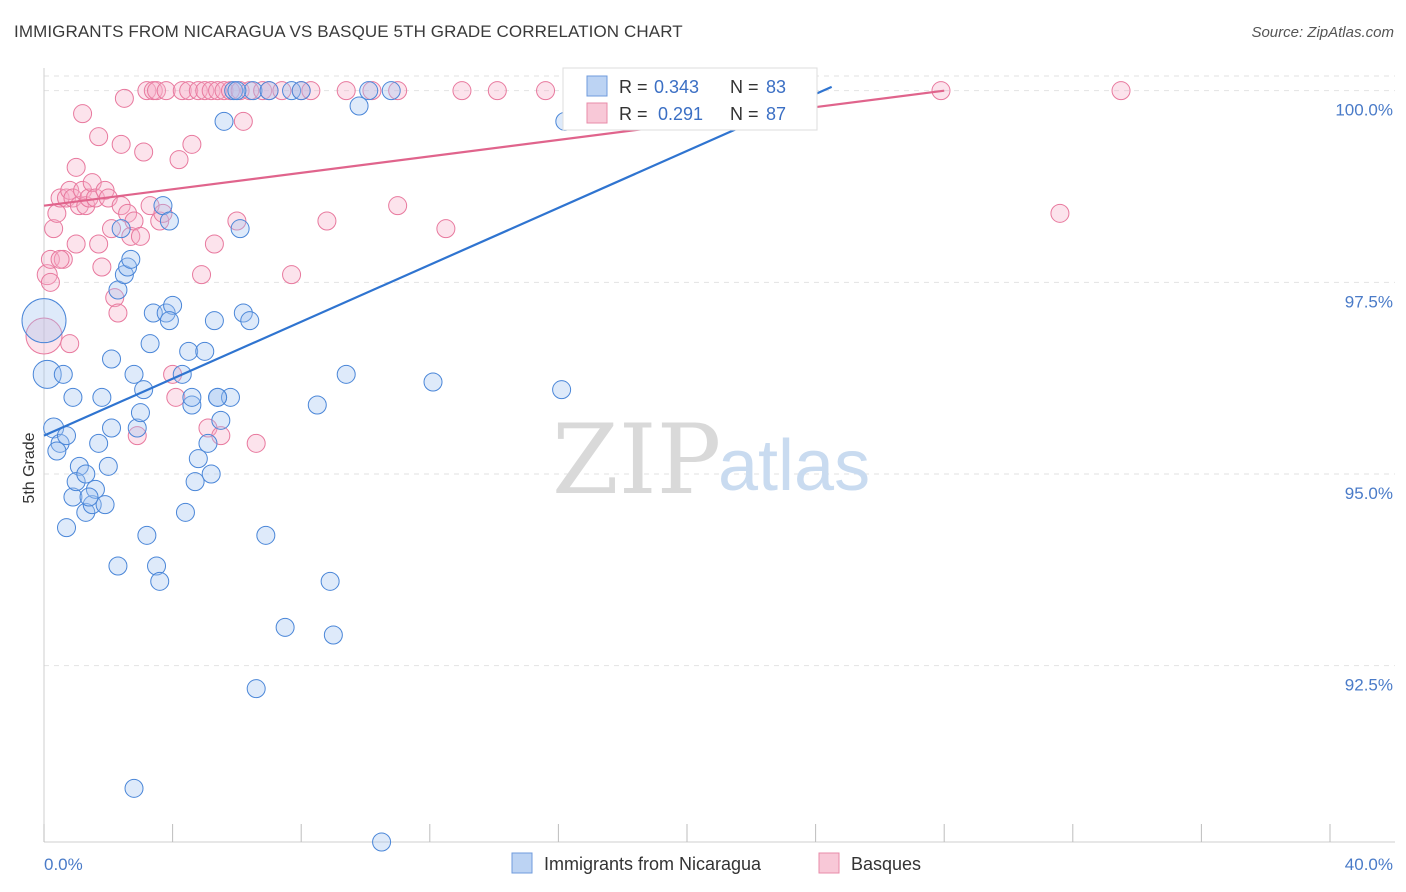  I want to click on x-tick-label-max: 40.0%, so click(1369, 864).